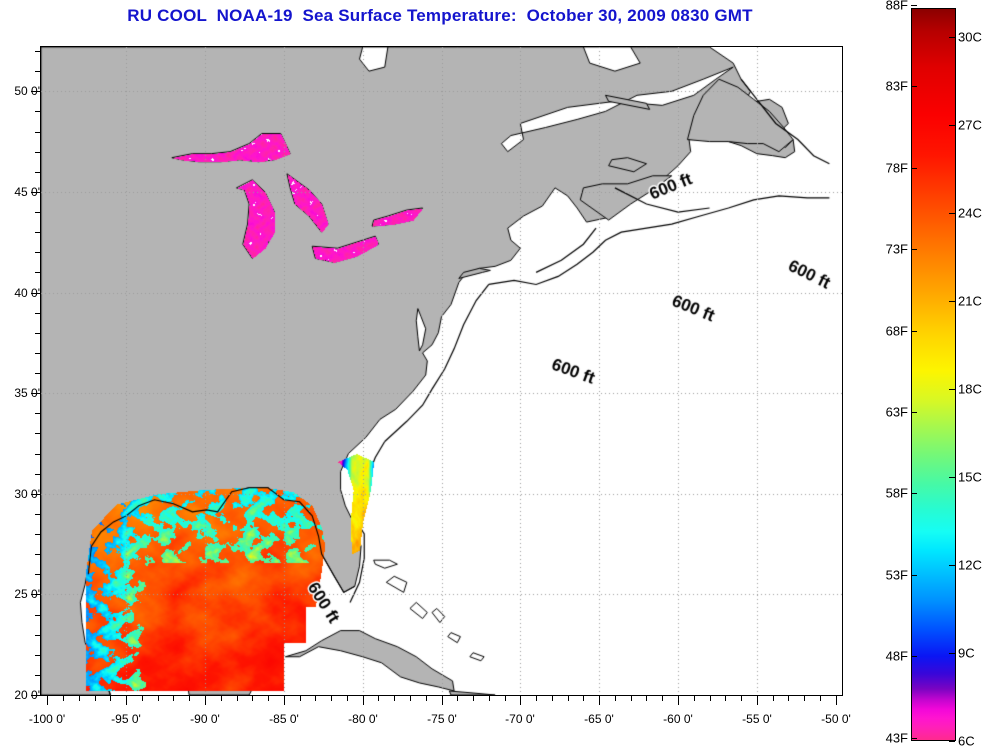  I want to click on colorbar-gradient, so click(933, 374).